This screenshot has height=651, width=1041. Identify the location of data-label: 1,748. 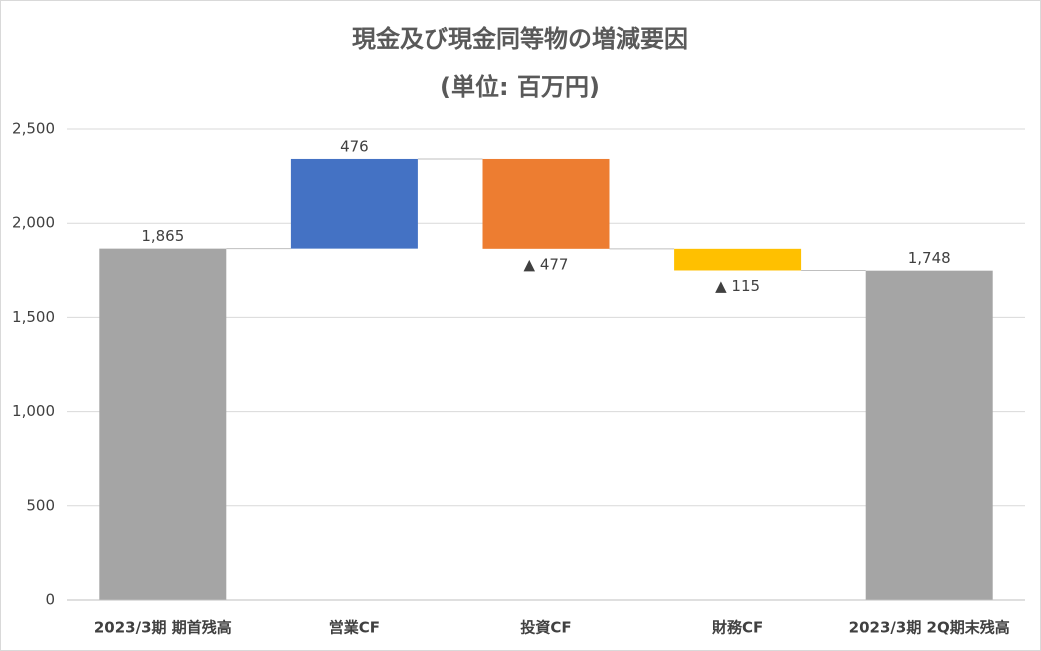
(929, 258).